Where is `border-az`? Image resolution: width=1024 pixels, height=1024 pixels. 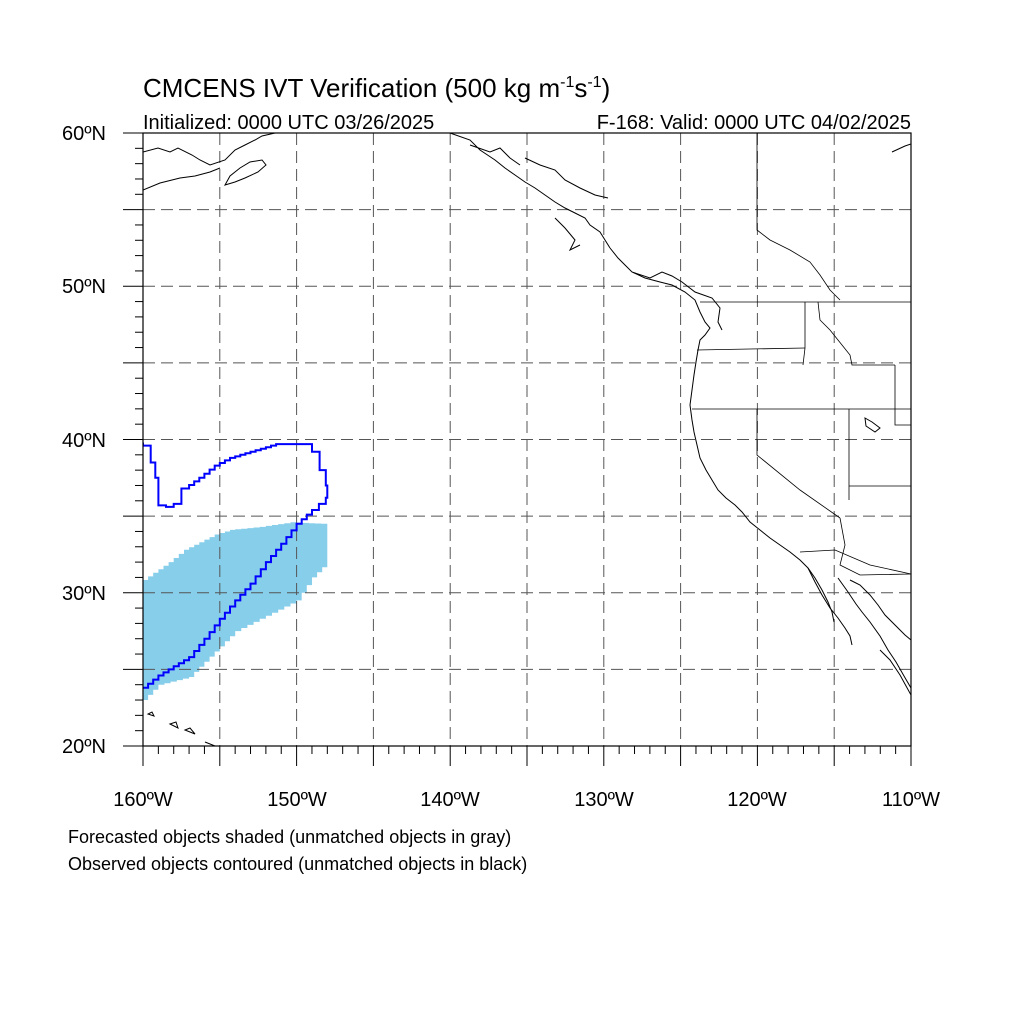 border-az is located at coordinates (875, 530).